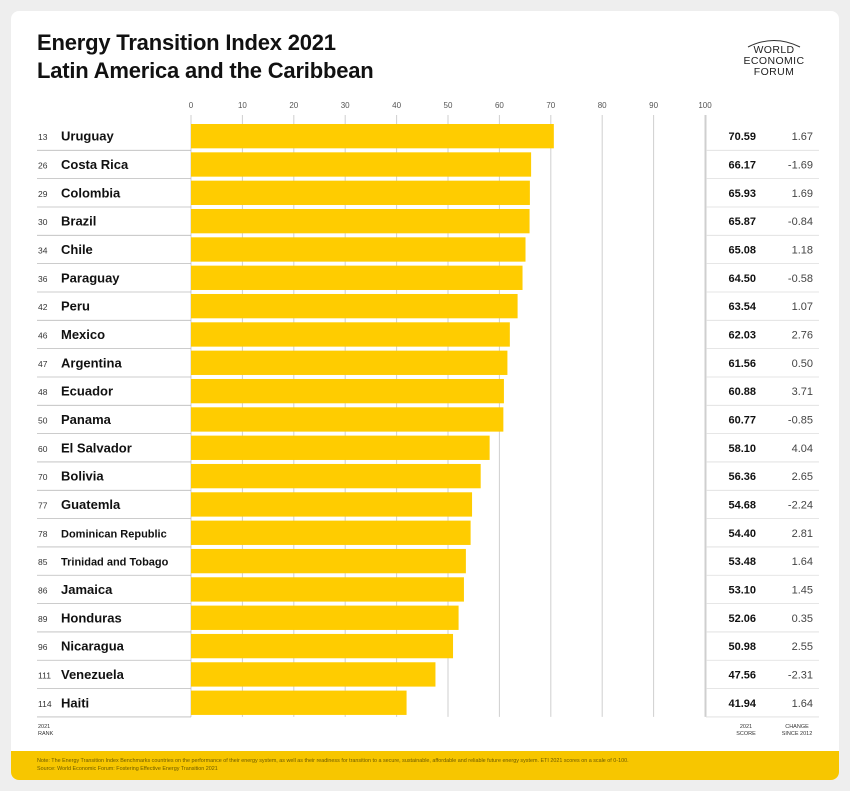 This screenshot has width=850, height=791. Describe the element at coordinates (88, 136) in the screenshot. I see `country-label: Uruguay` at that location.